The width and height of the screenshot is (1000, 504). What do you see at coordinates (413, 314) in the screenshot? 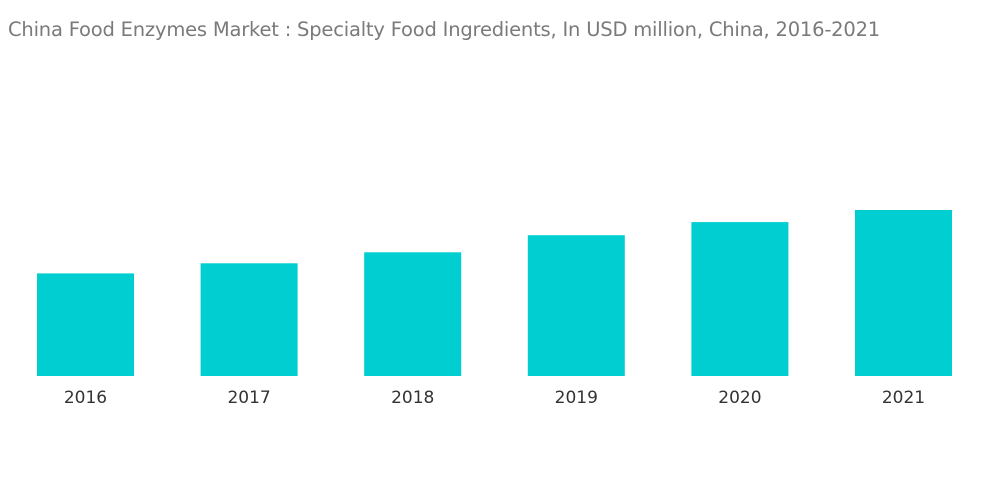
I see `bar-2018` at bounding box center [413, 314].